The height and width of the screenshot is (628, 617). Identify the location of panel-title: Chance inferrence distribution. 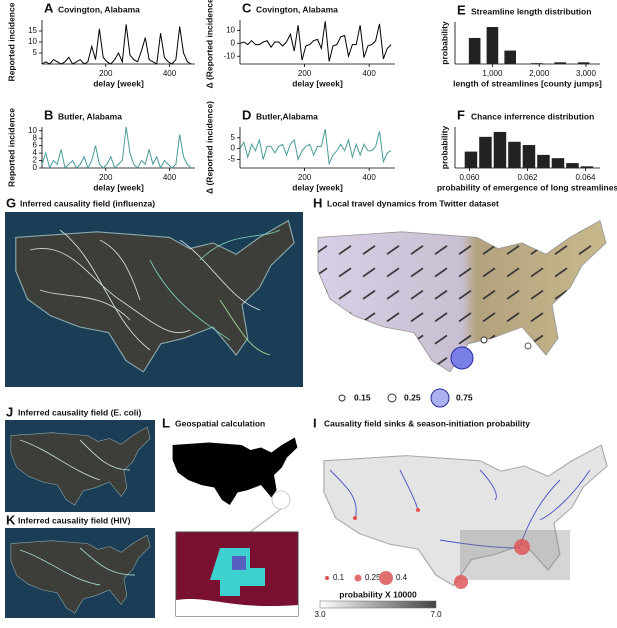
(532, 116).